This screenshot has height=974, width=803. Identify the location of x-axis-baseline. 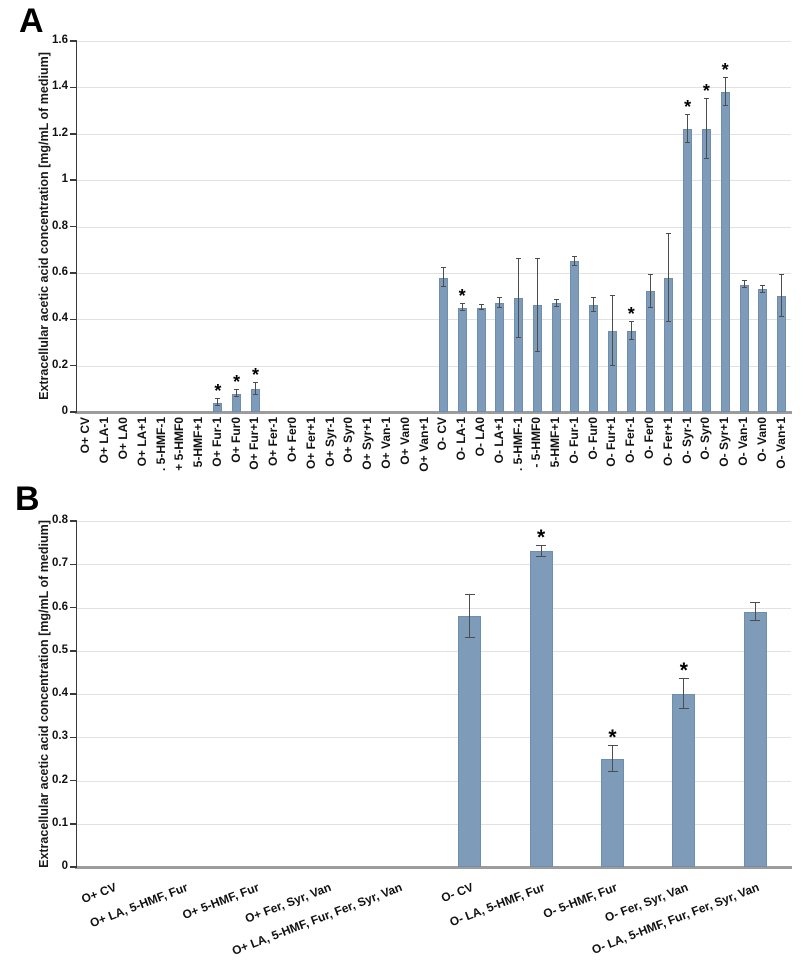
(433, 867).